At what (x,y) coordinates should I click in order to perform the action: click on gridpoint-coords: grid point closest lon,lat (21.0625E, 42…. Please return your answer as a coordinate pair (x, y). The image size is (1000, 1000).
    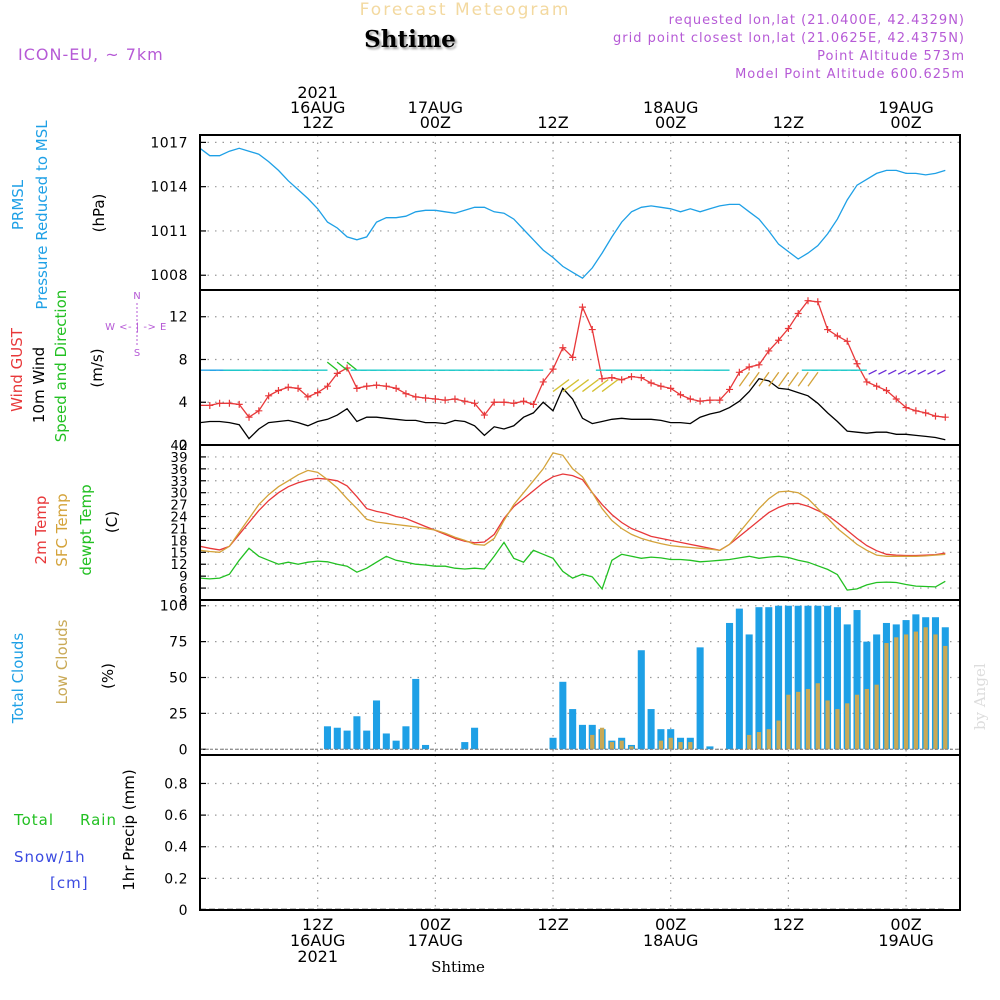
    Looking at the image, I should click on (789, 38).